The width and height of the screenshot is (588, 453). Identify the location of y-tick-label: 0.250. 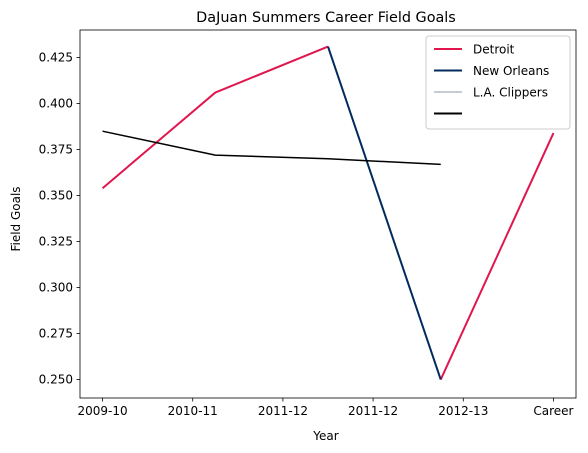
(56, 380).